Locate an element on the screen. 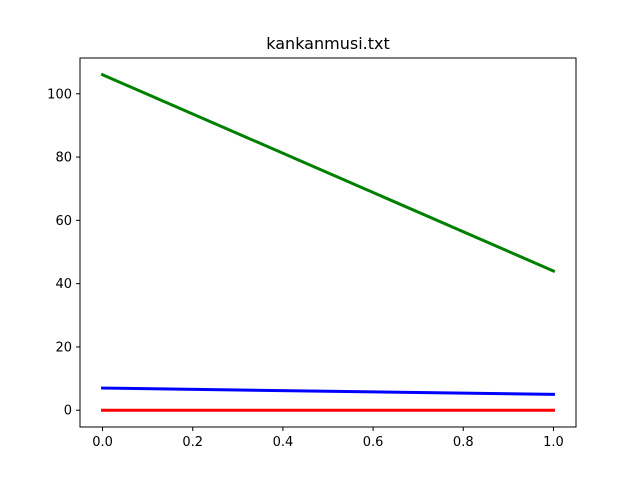 This screenshot has width=640, height=480. x-axis: 0.0 0.2 0.4 0.6 0.8 1.0 is located at coordinates (328, 438).